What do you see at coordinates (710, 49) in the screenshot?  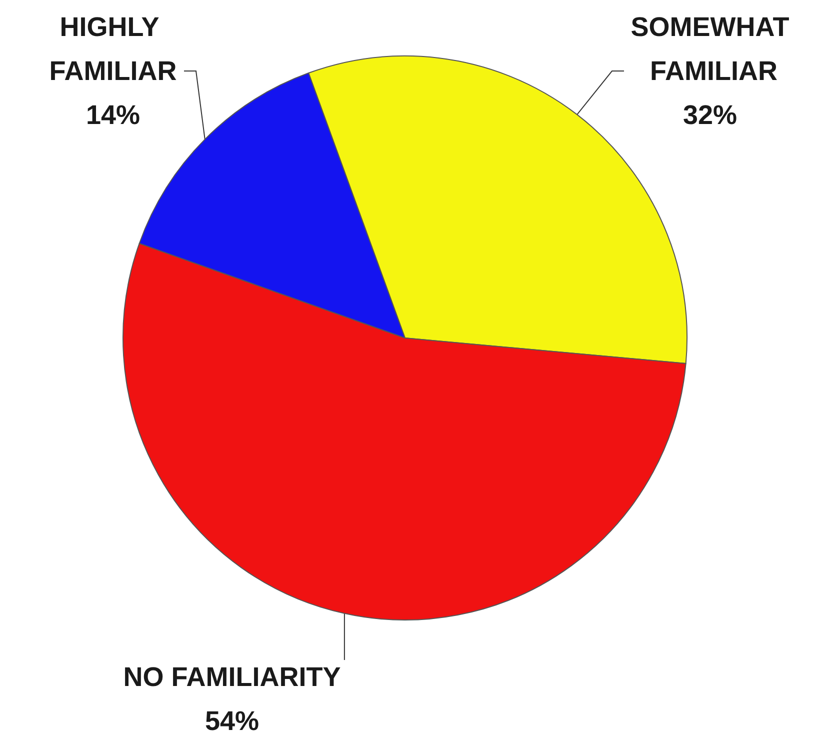 I see `slice-label: SOMEWHAT FAMILIAR` at bounding box center [710, 49].